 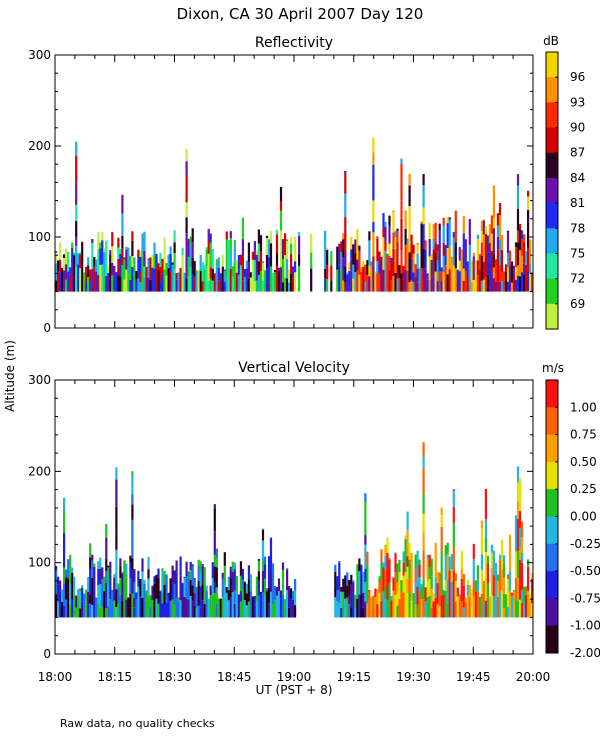 I want to click on colorbar-label: 87, so click(x=577, y=153).